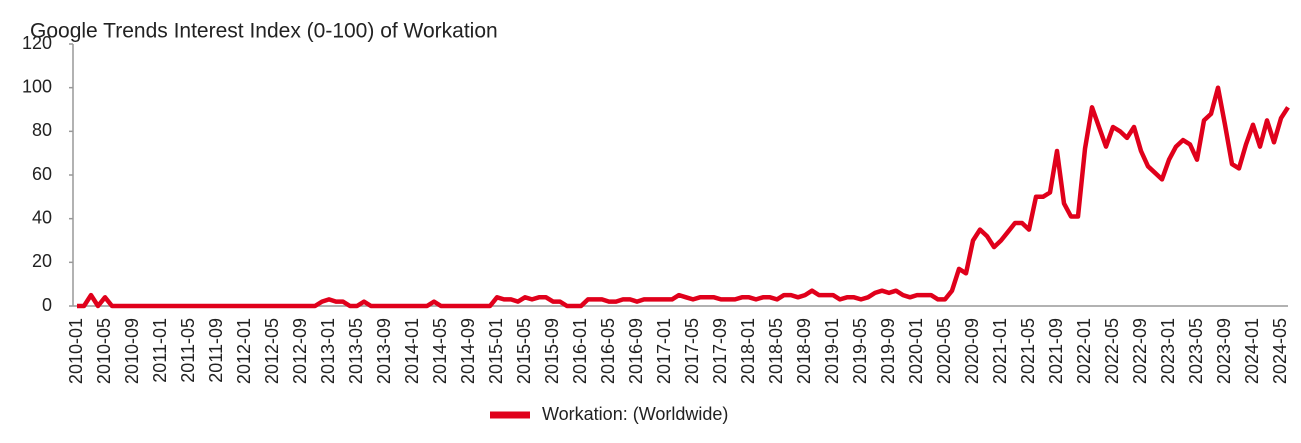 The height and width of the screenshot is (443, 1301). Describe the element at coordinates (37, 86) in the screenshot. I see `y-tick-label: 100` at that location.